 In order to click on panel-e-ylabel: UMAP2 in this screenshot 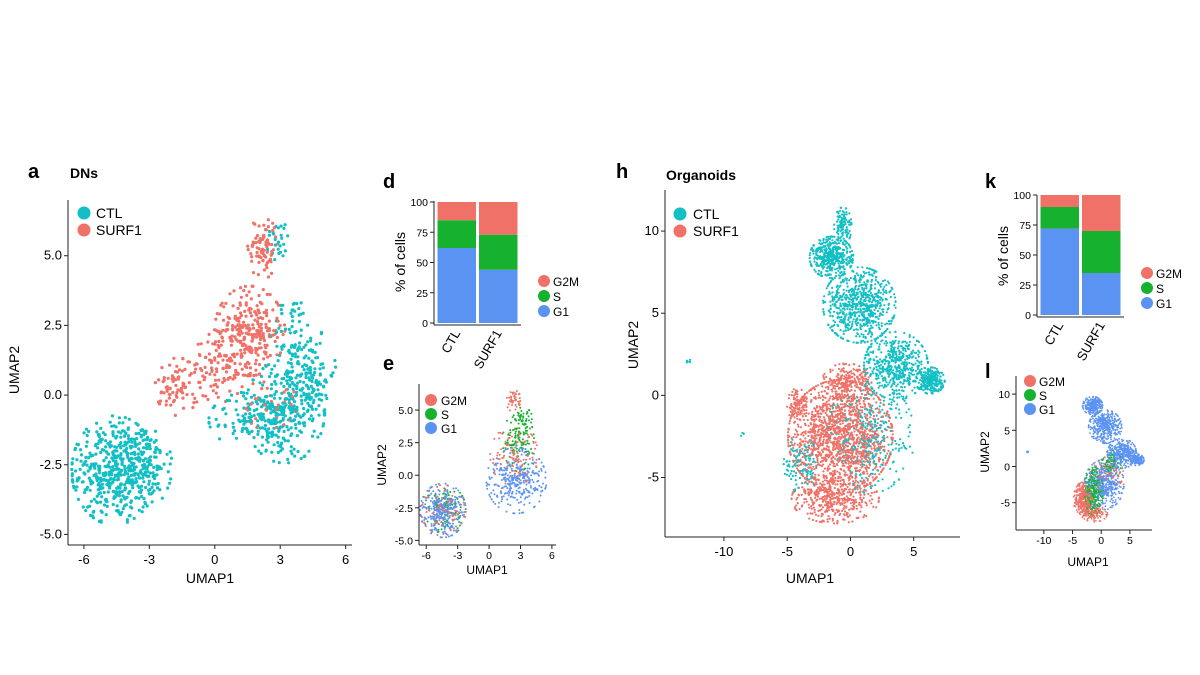, I will do `click(382, 465)`.